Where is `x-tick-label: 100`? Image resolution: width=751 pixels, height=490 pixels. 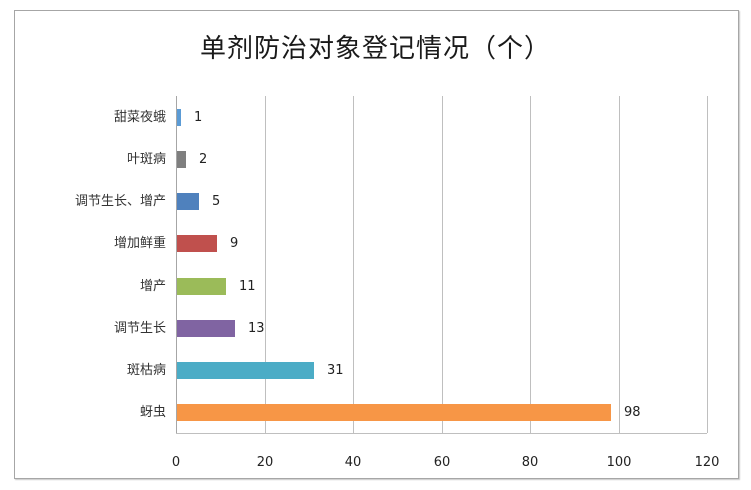
x-tick-label: 100 is located at coordinates (619, 462).